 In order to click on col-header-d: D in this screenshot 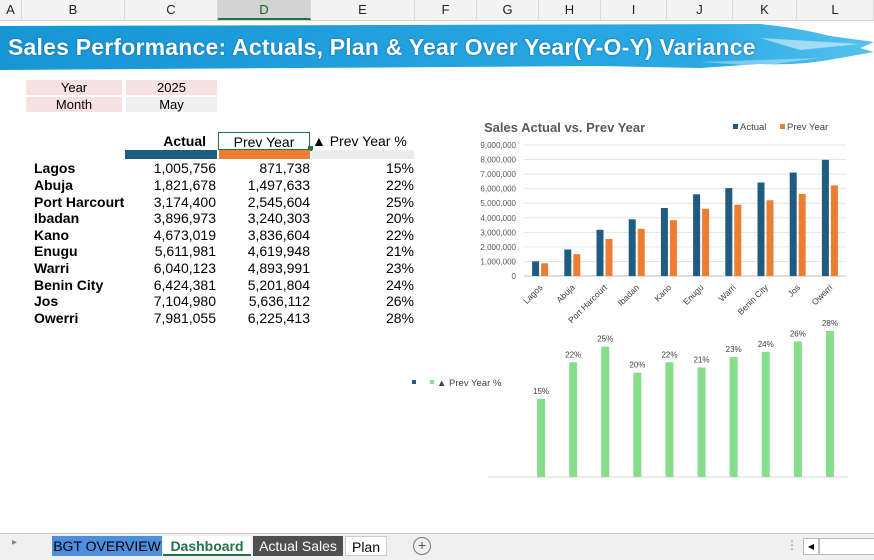, I will do `click(264, 10)`.